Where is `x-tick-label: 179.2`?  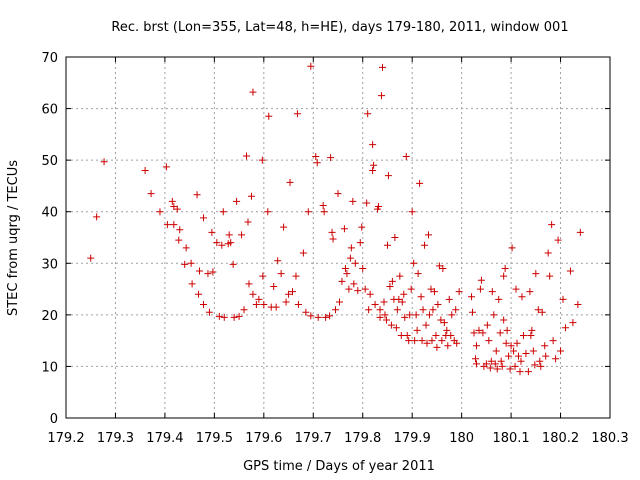 x-tick-label: 179.2 is located at coordinates (65, 438).